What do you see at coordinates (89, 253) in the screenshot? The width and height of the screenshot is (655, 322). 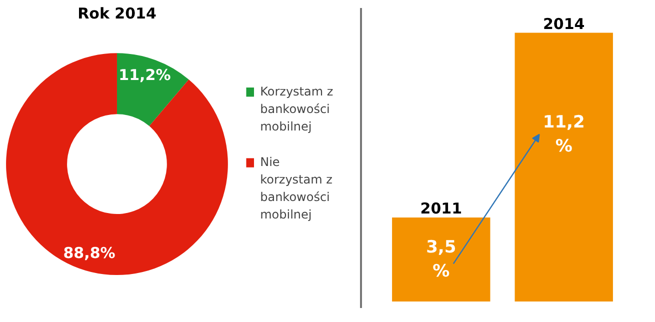 I see `data-label: 88,8%` at bounding box center [89, 253].